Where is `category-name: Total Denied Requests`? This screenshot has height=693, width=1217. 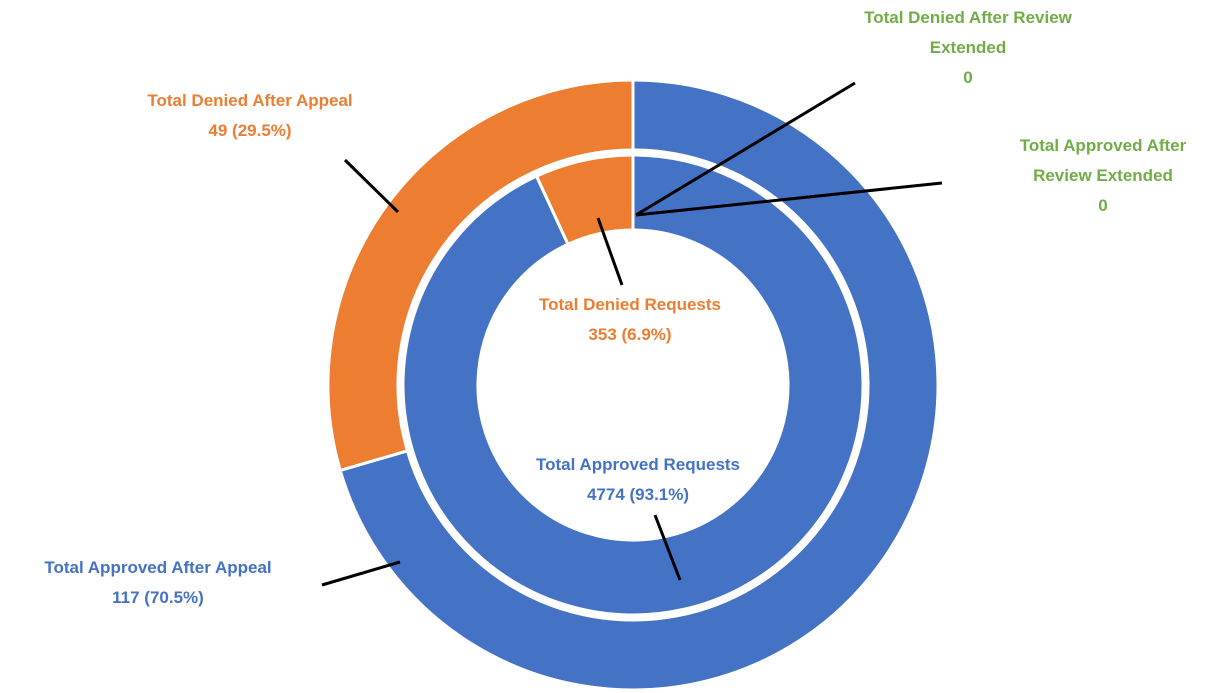 category-name: Total Denied Requests is located at coordinates (630, 304).